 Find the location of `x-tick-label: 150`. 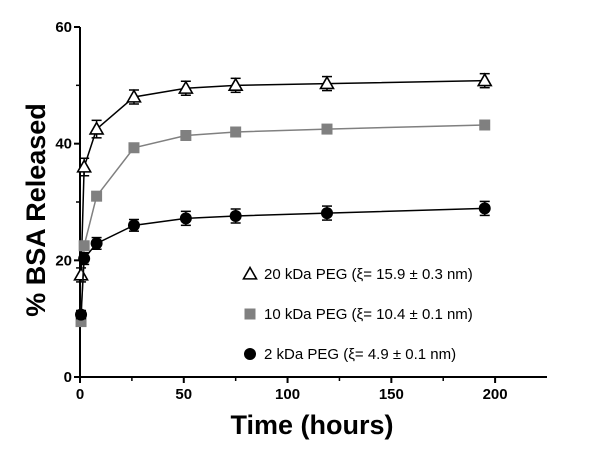

x-tick-label: 150 is located at coordinates (391, 394).